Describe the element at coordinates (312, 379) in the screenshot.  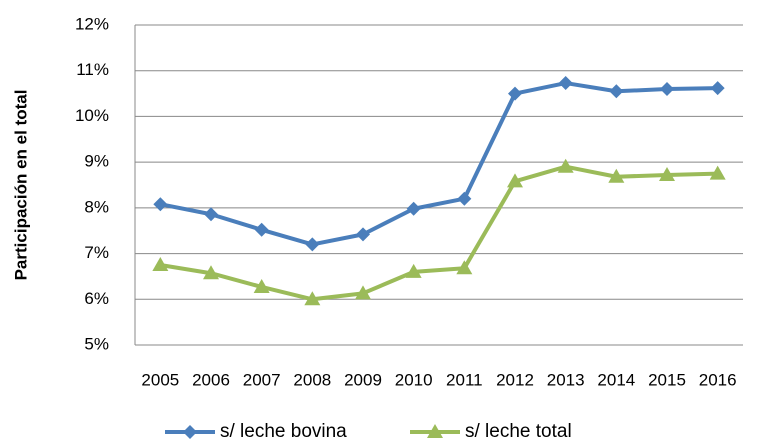
I see `x-tick-label: 2008` at that location.